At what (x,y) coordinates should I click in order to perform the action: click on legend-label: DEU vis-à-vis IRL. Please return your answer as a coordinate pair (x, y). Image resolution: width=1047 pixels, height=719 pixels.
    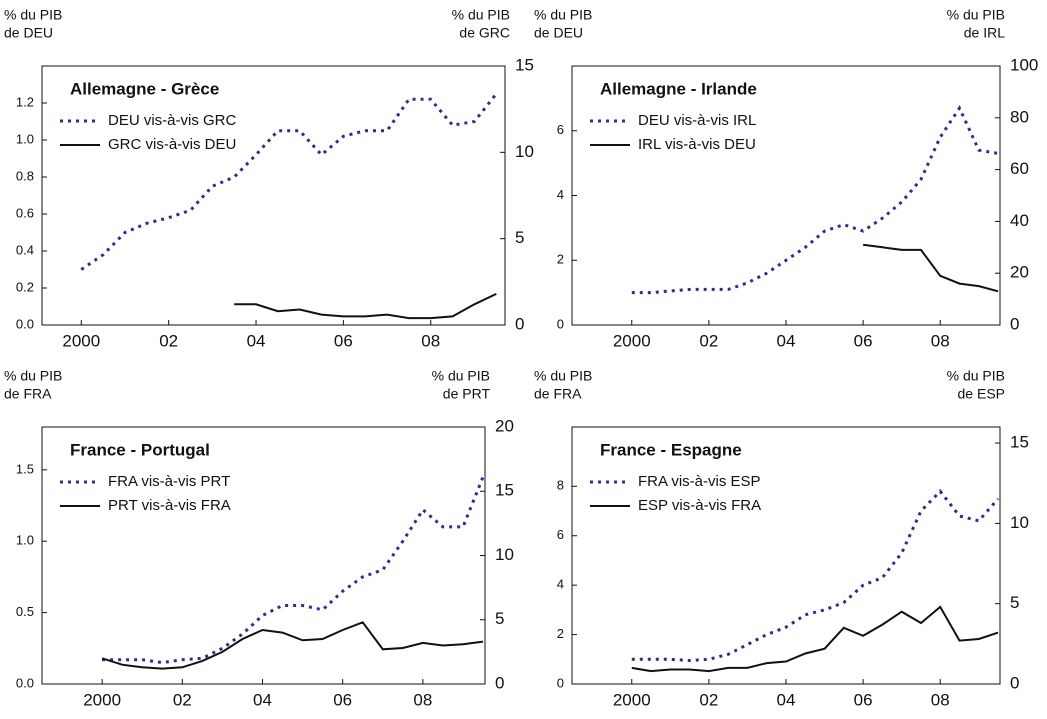
    Looking at the image, I should click on (697, 120).